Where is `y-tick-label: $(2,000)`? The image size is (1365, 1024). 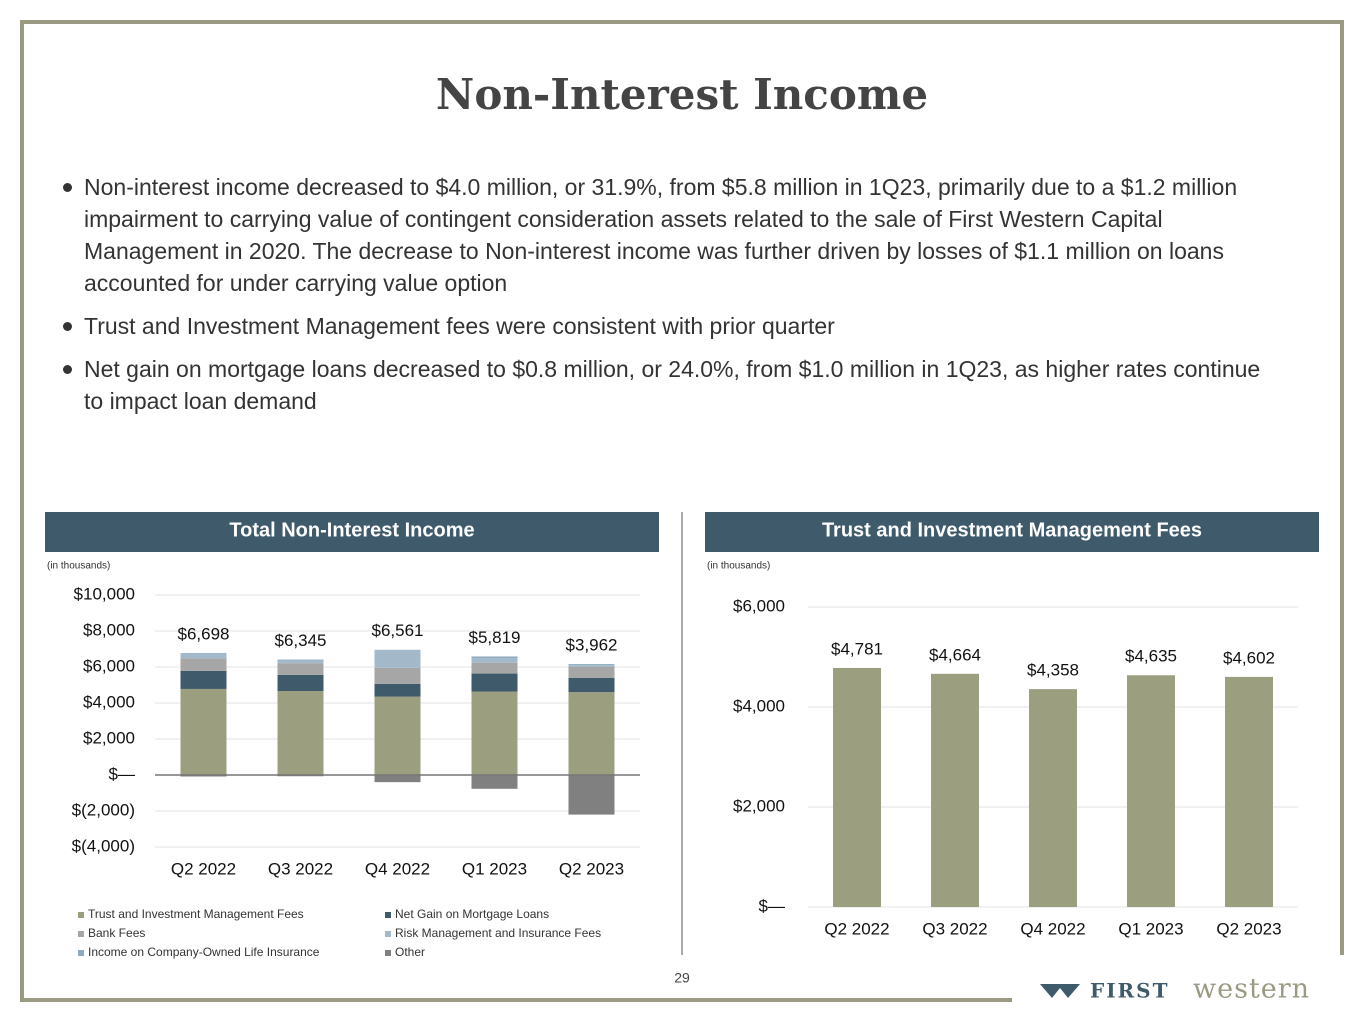 y-tick-label: $(2,000) is located at coordinates (103, 809).